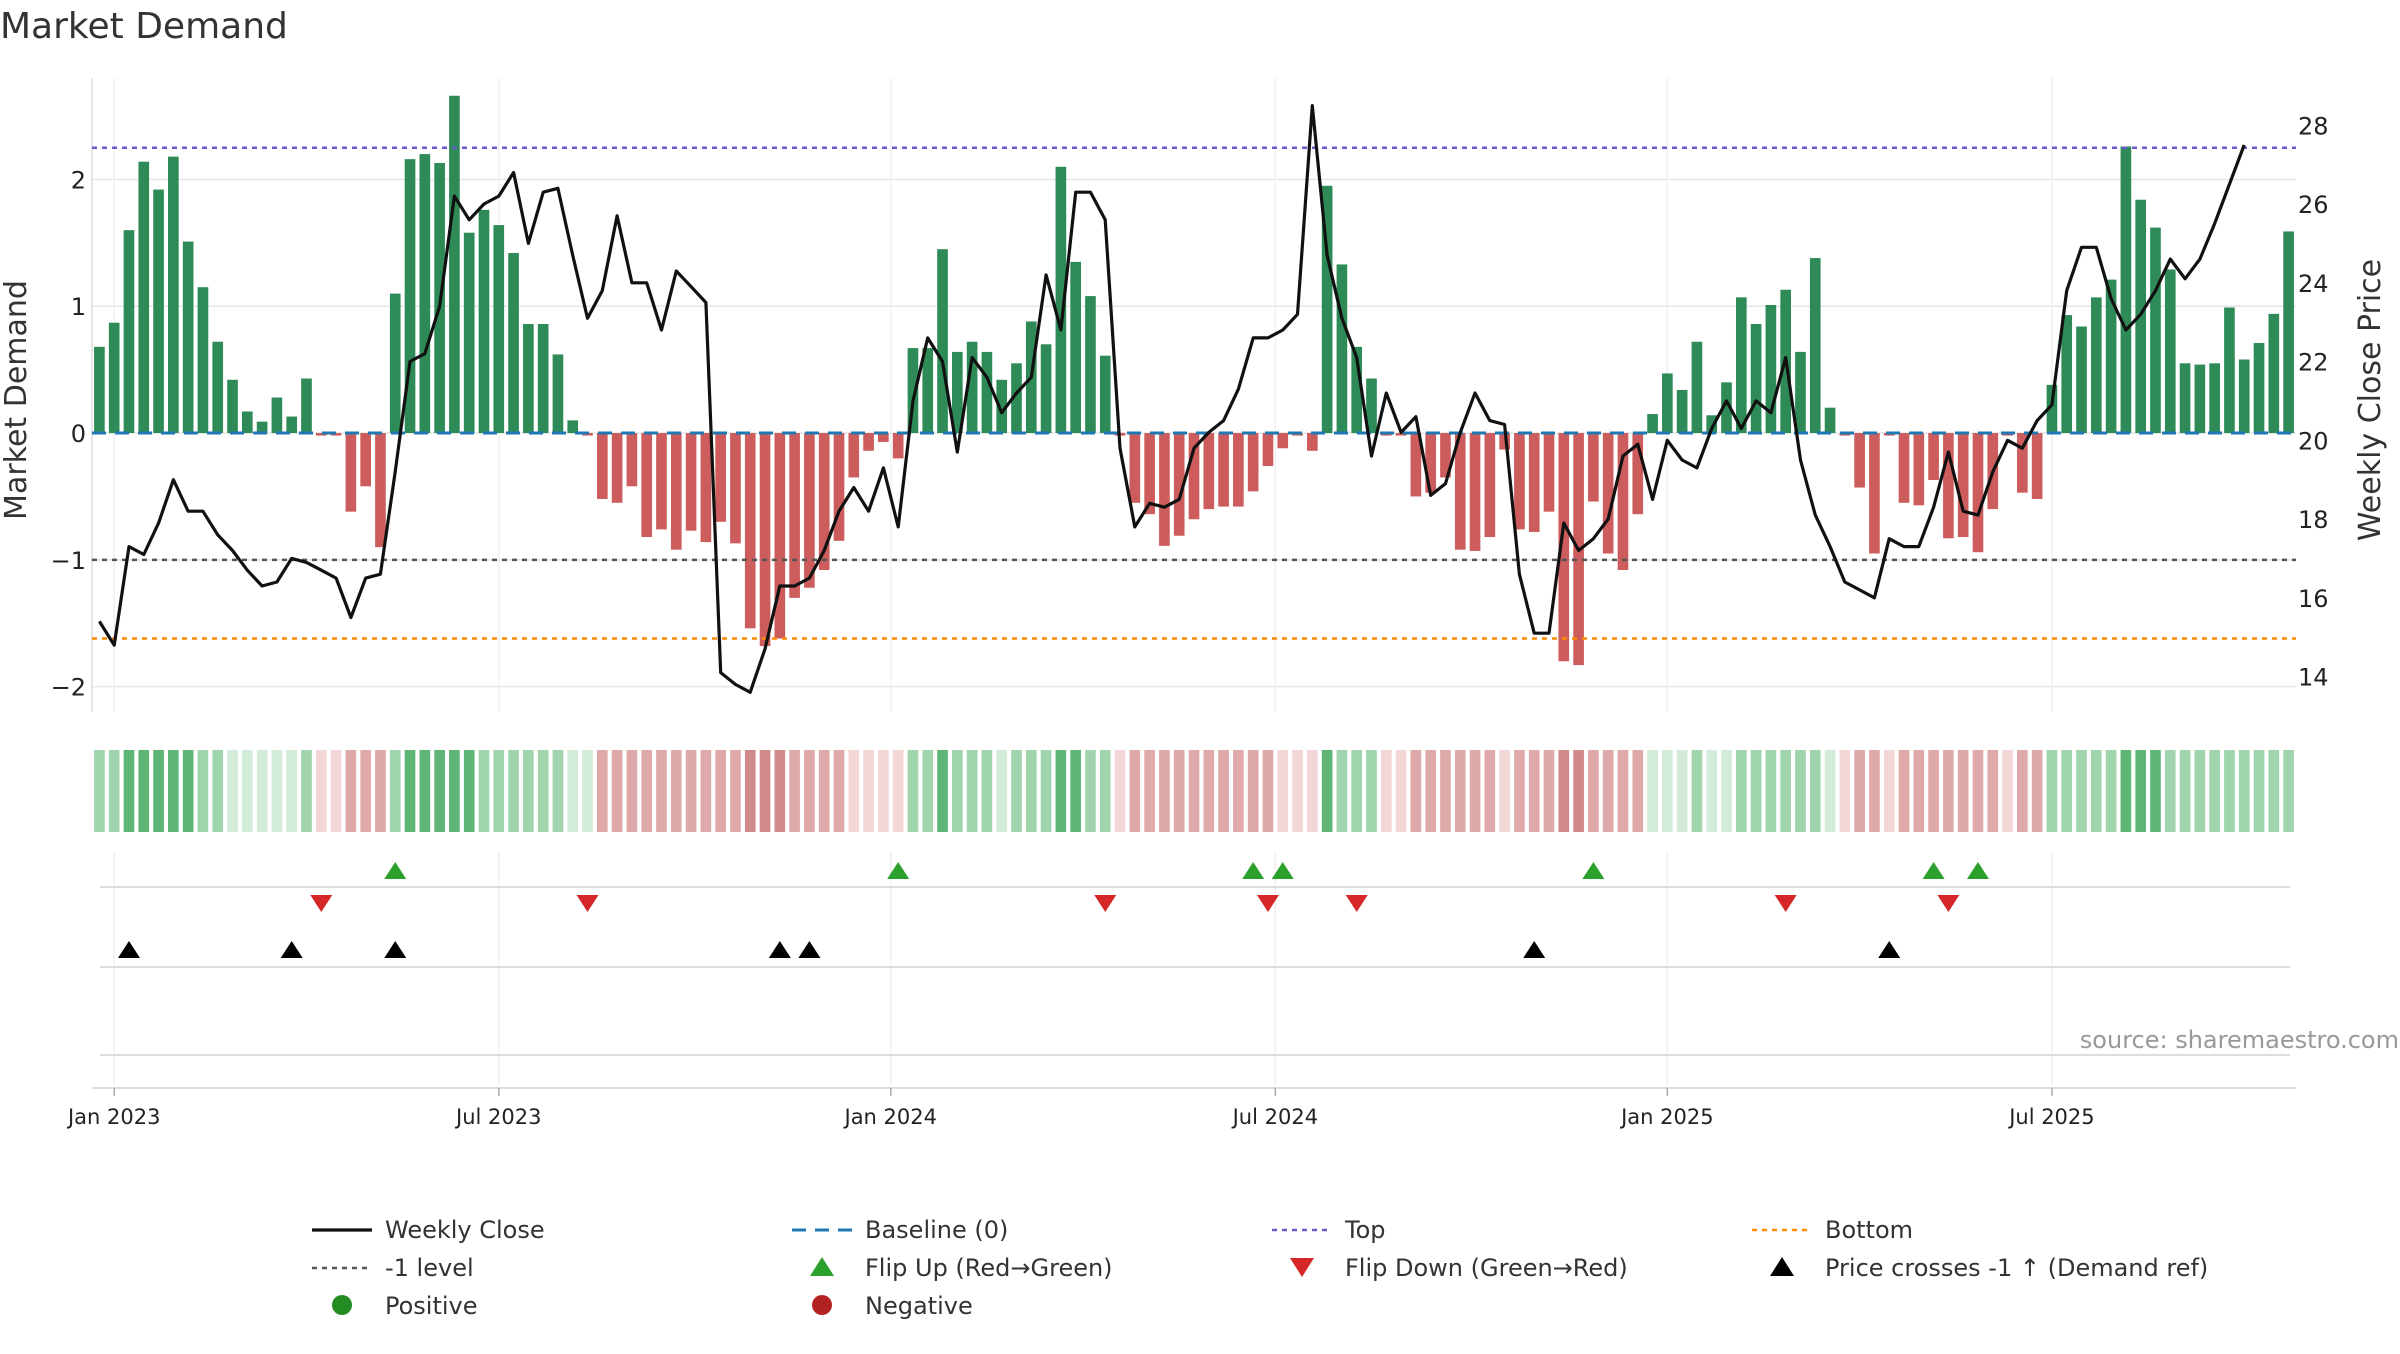 This screenshot has height=1354, width=2400. Describe the element at coordinates (78, 307) in the screenshot. I see `y-tick-left: 1` at that location.